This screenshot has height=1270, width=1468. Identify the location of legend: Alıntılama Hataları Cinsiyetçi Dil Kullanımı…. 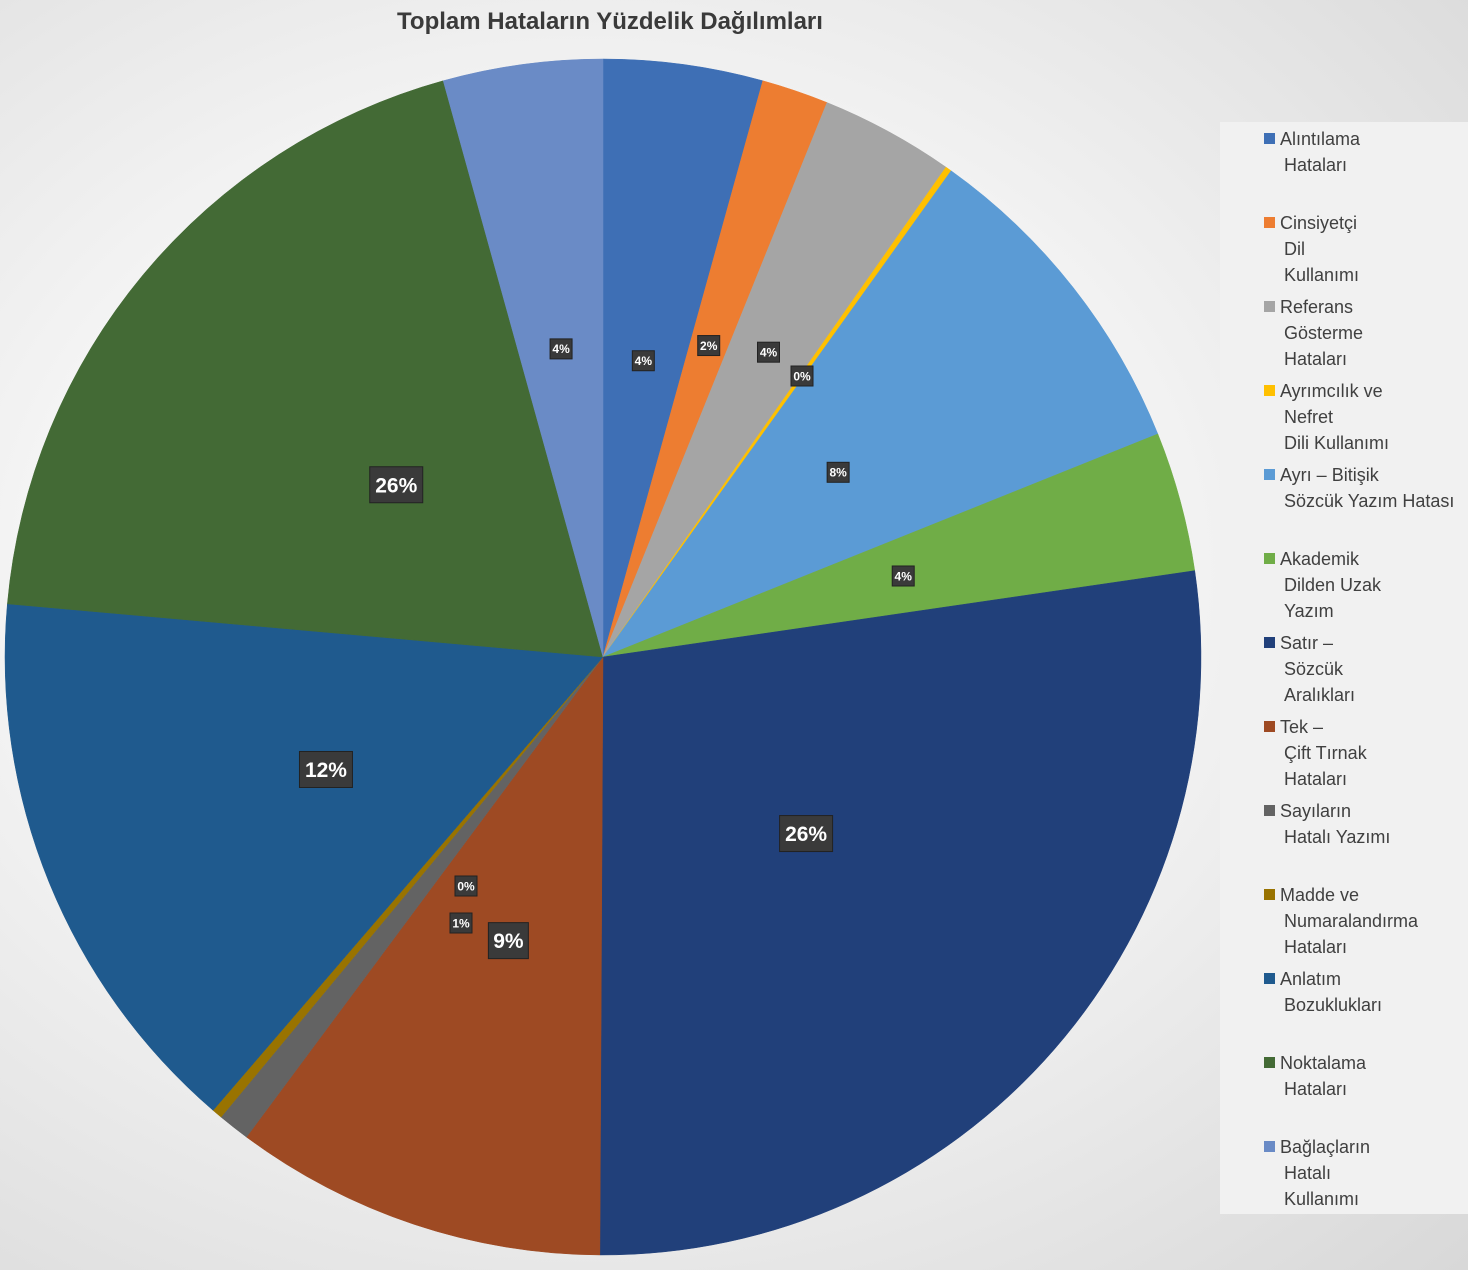
(1344, 668).